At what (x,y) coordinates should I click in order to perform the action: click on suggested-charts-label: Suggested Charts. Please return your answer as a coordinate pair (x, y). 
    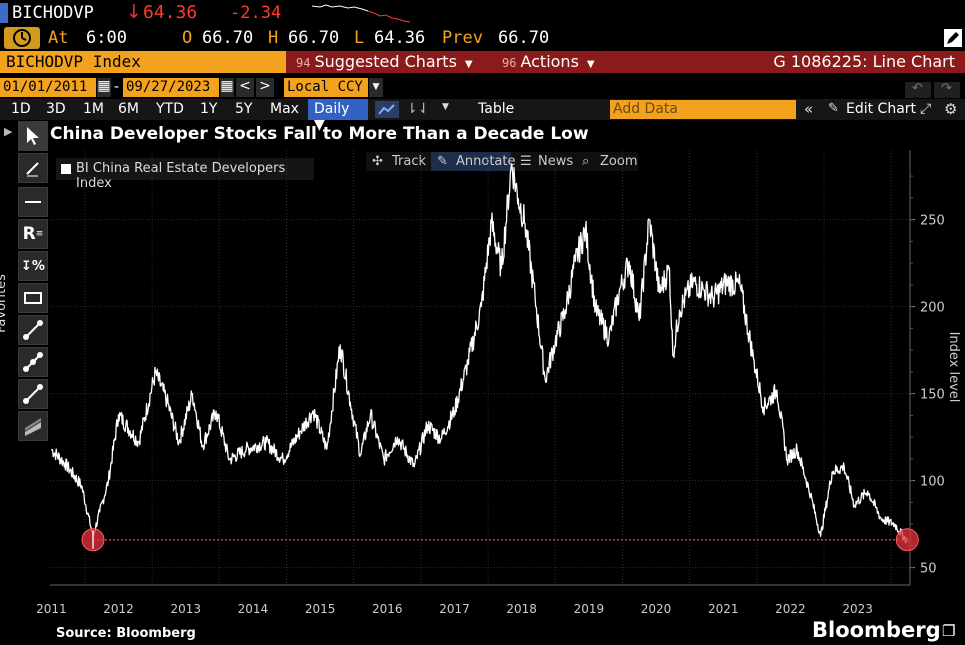
    Looking at the image, I should click on (385, 61).